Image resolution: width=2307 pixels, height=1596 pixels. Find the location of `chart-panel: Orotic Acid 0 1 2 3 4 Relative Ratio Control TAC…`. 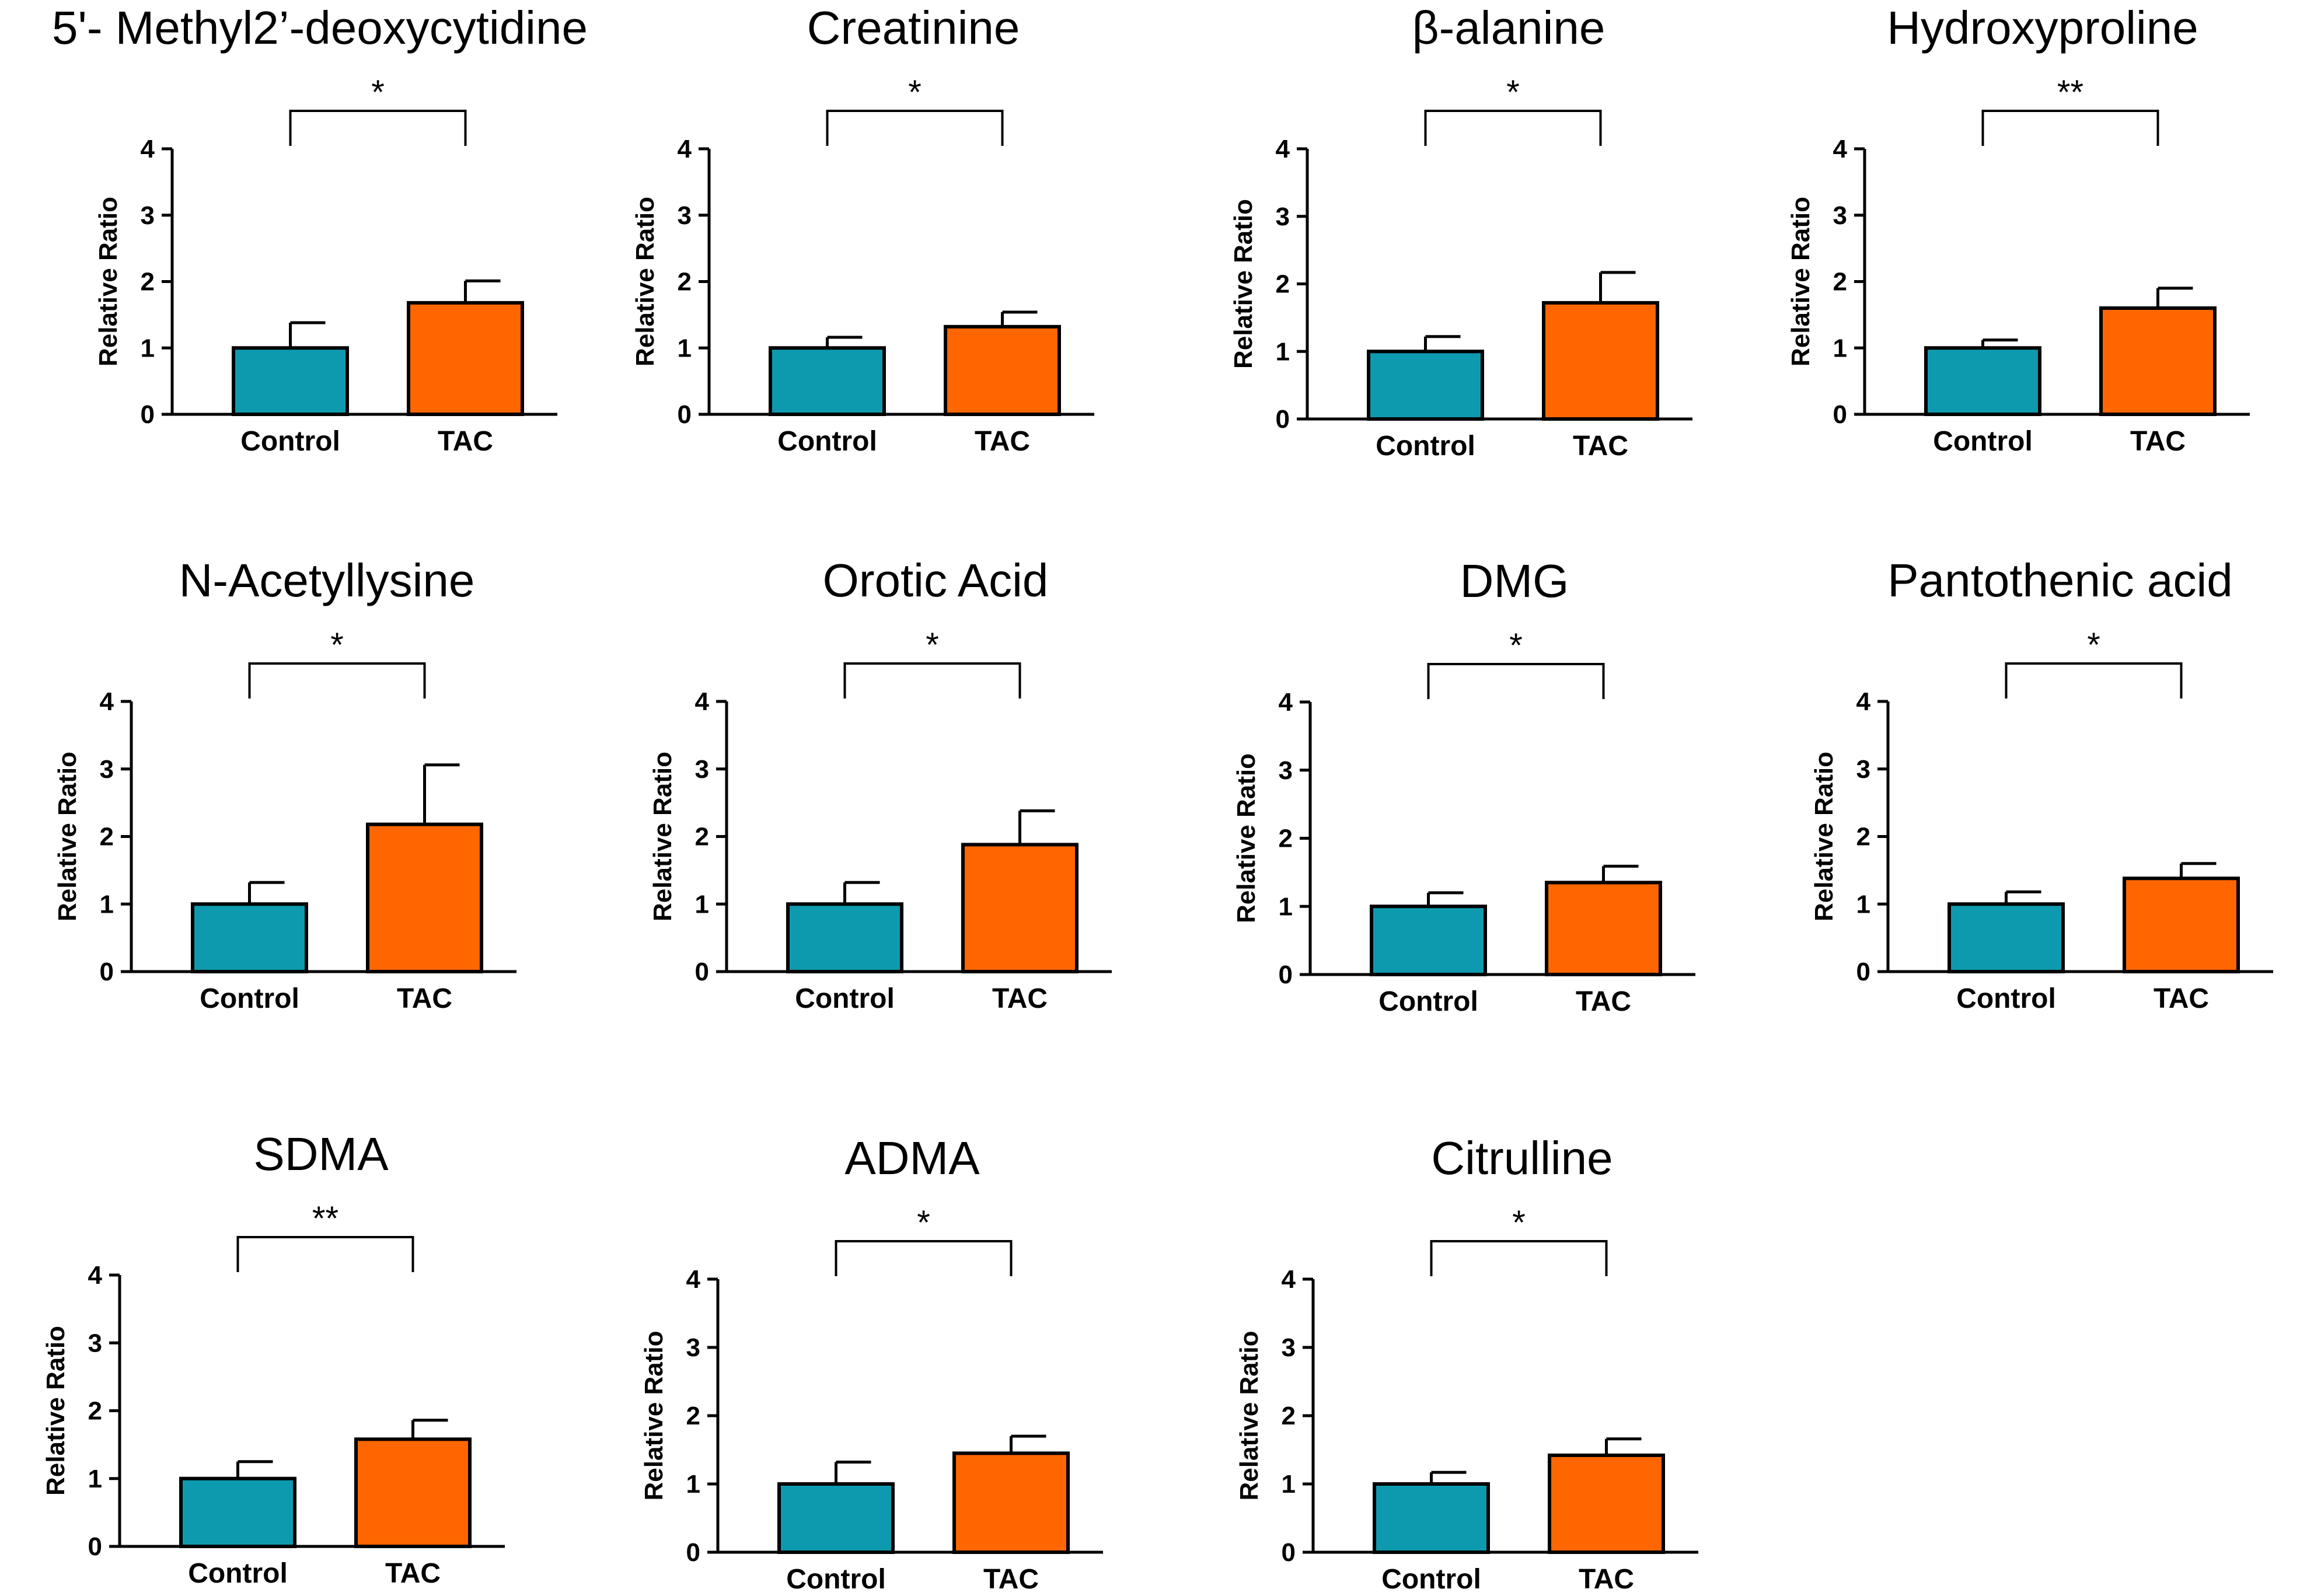

chart-panel: Orotic Acid 0 1 2 3 4 Relative Ratio Control TAC… is located at coordinates (880, 784).